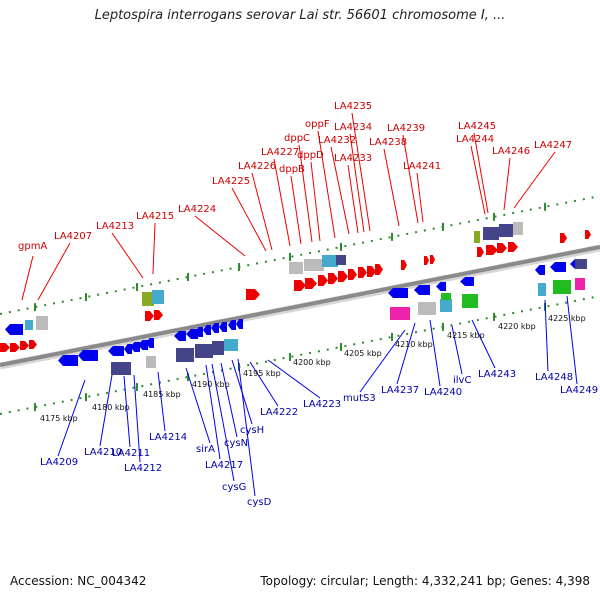 The image size is (600, 600). What do you see at coordinates (517, 326) in the screenshot?
I see `scale-label: 4220 kbp` at bounding box center [517, 326].